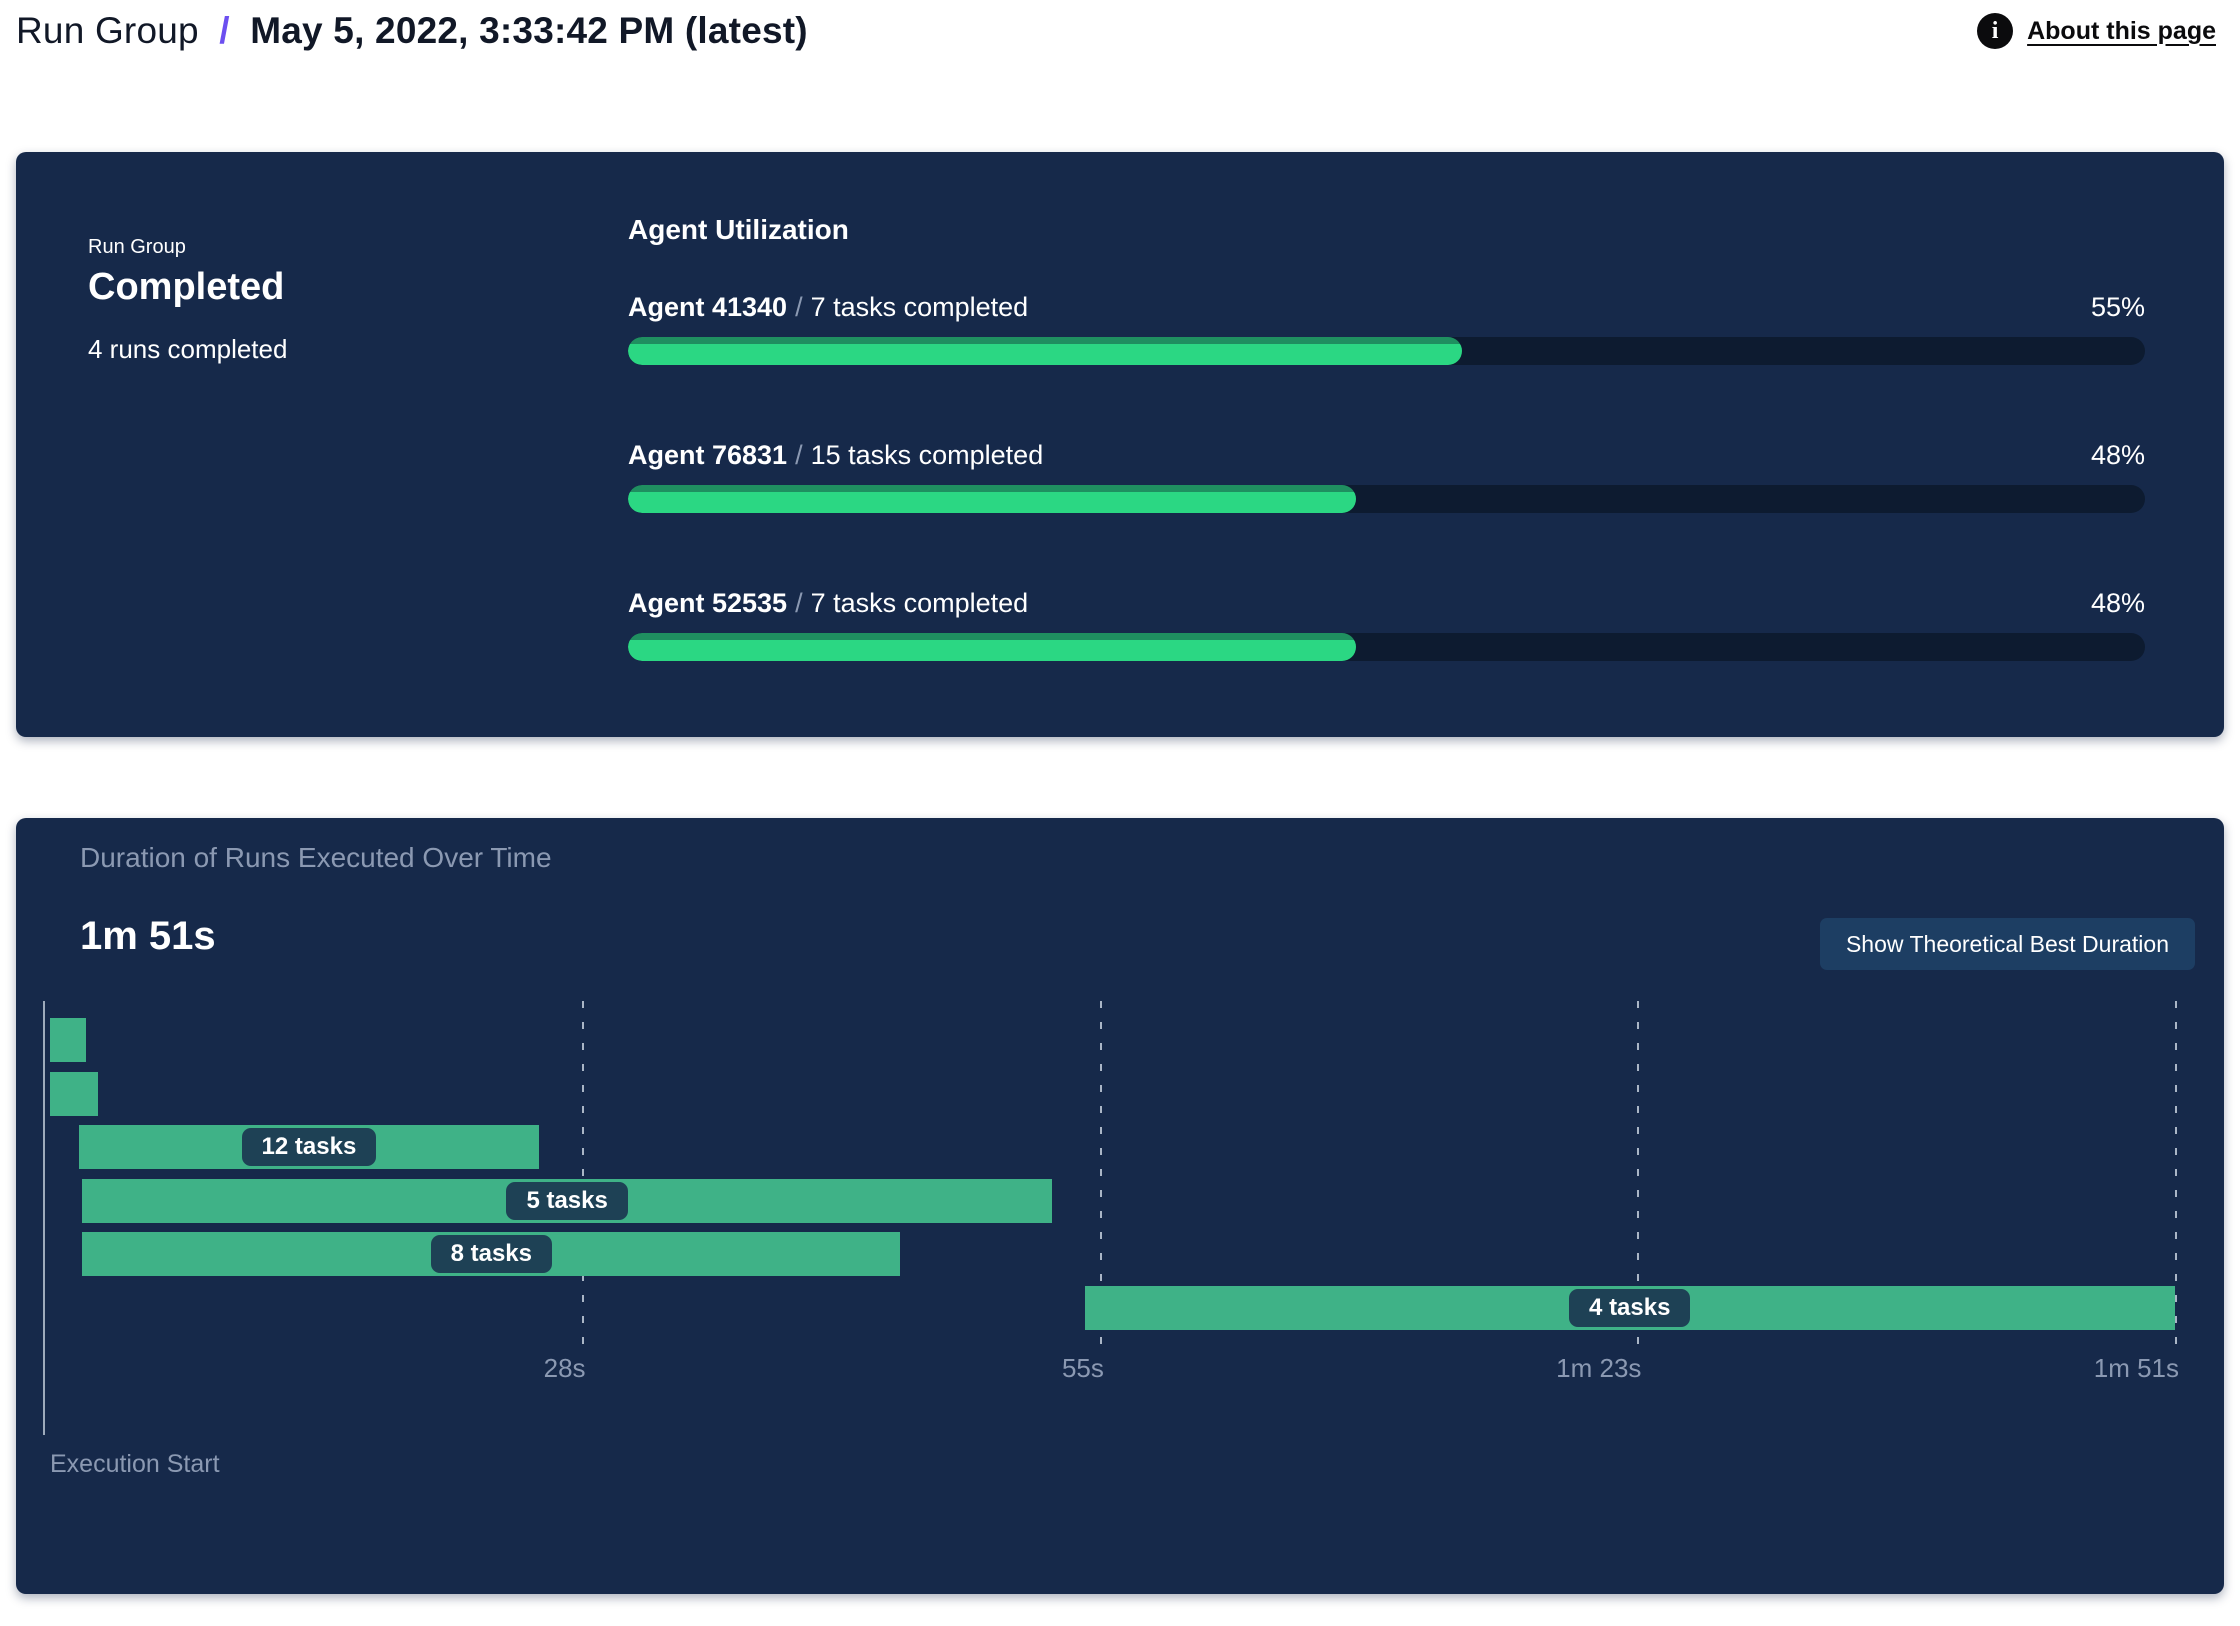 The height and width of the screenshot is (1626, 2240). I want to click on run-duration-bar: 8 tasks, so click(491, 1254).